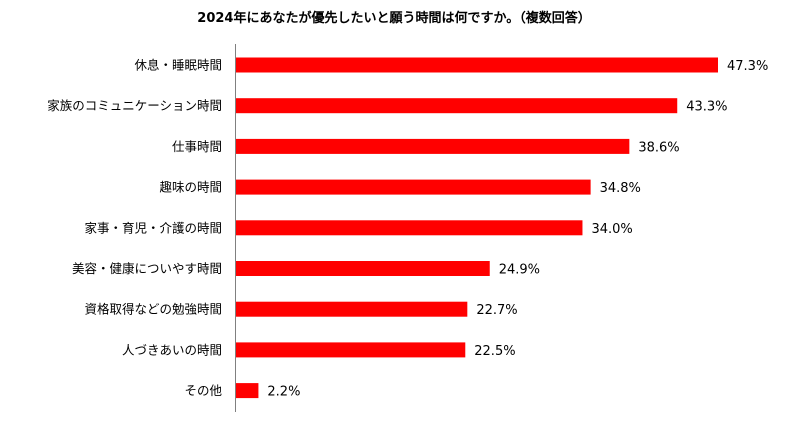  I want to click on category-label: 資格取得などの勉強時間, so click(153, 309).